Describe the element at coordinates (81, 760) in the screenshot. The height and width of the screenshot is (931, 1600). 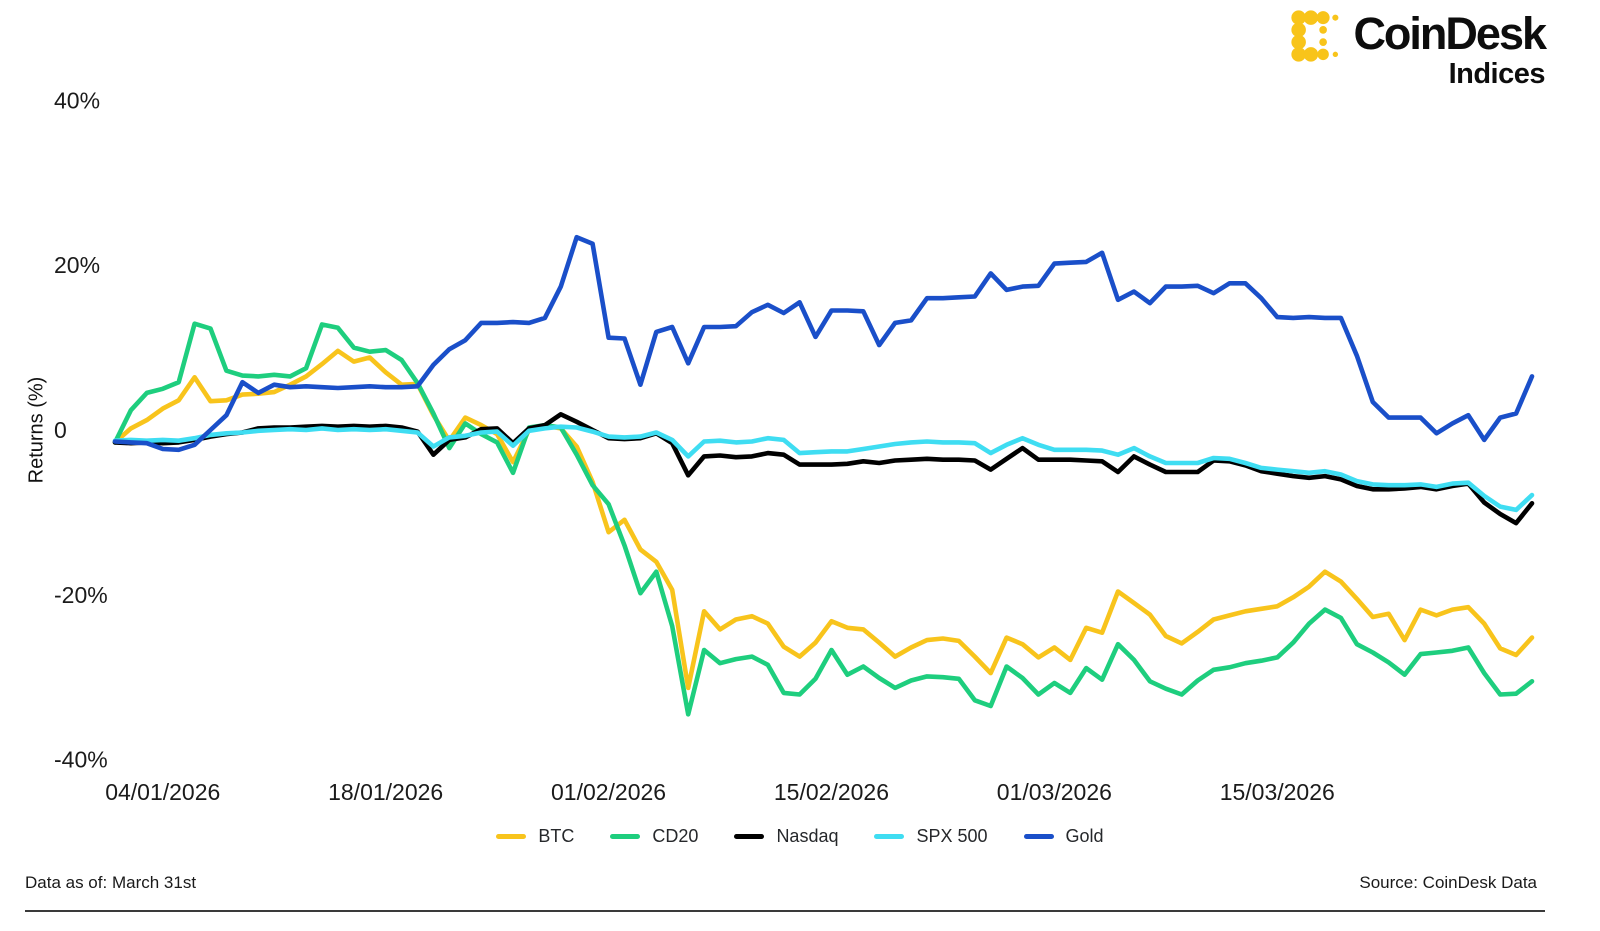
I see `y-tick-label: -40%` at that location.